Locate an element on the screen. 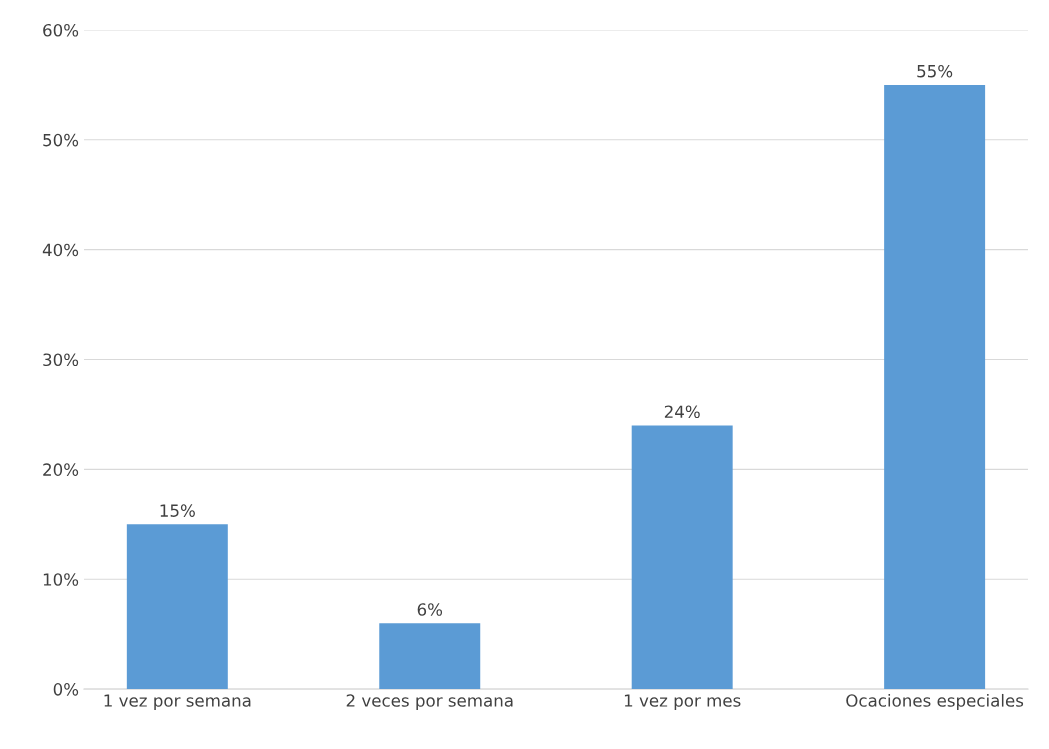 Image resolution: width=1049 pixels, height=749 pixels. y-tick-label: 30% is located at coordinates (61, 360).